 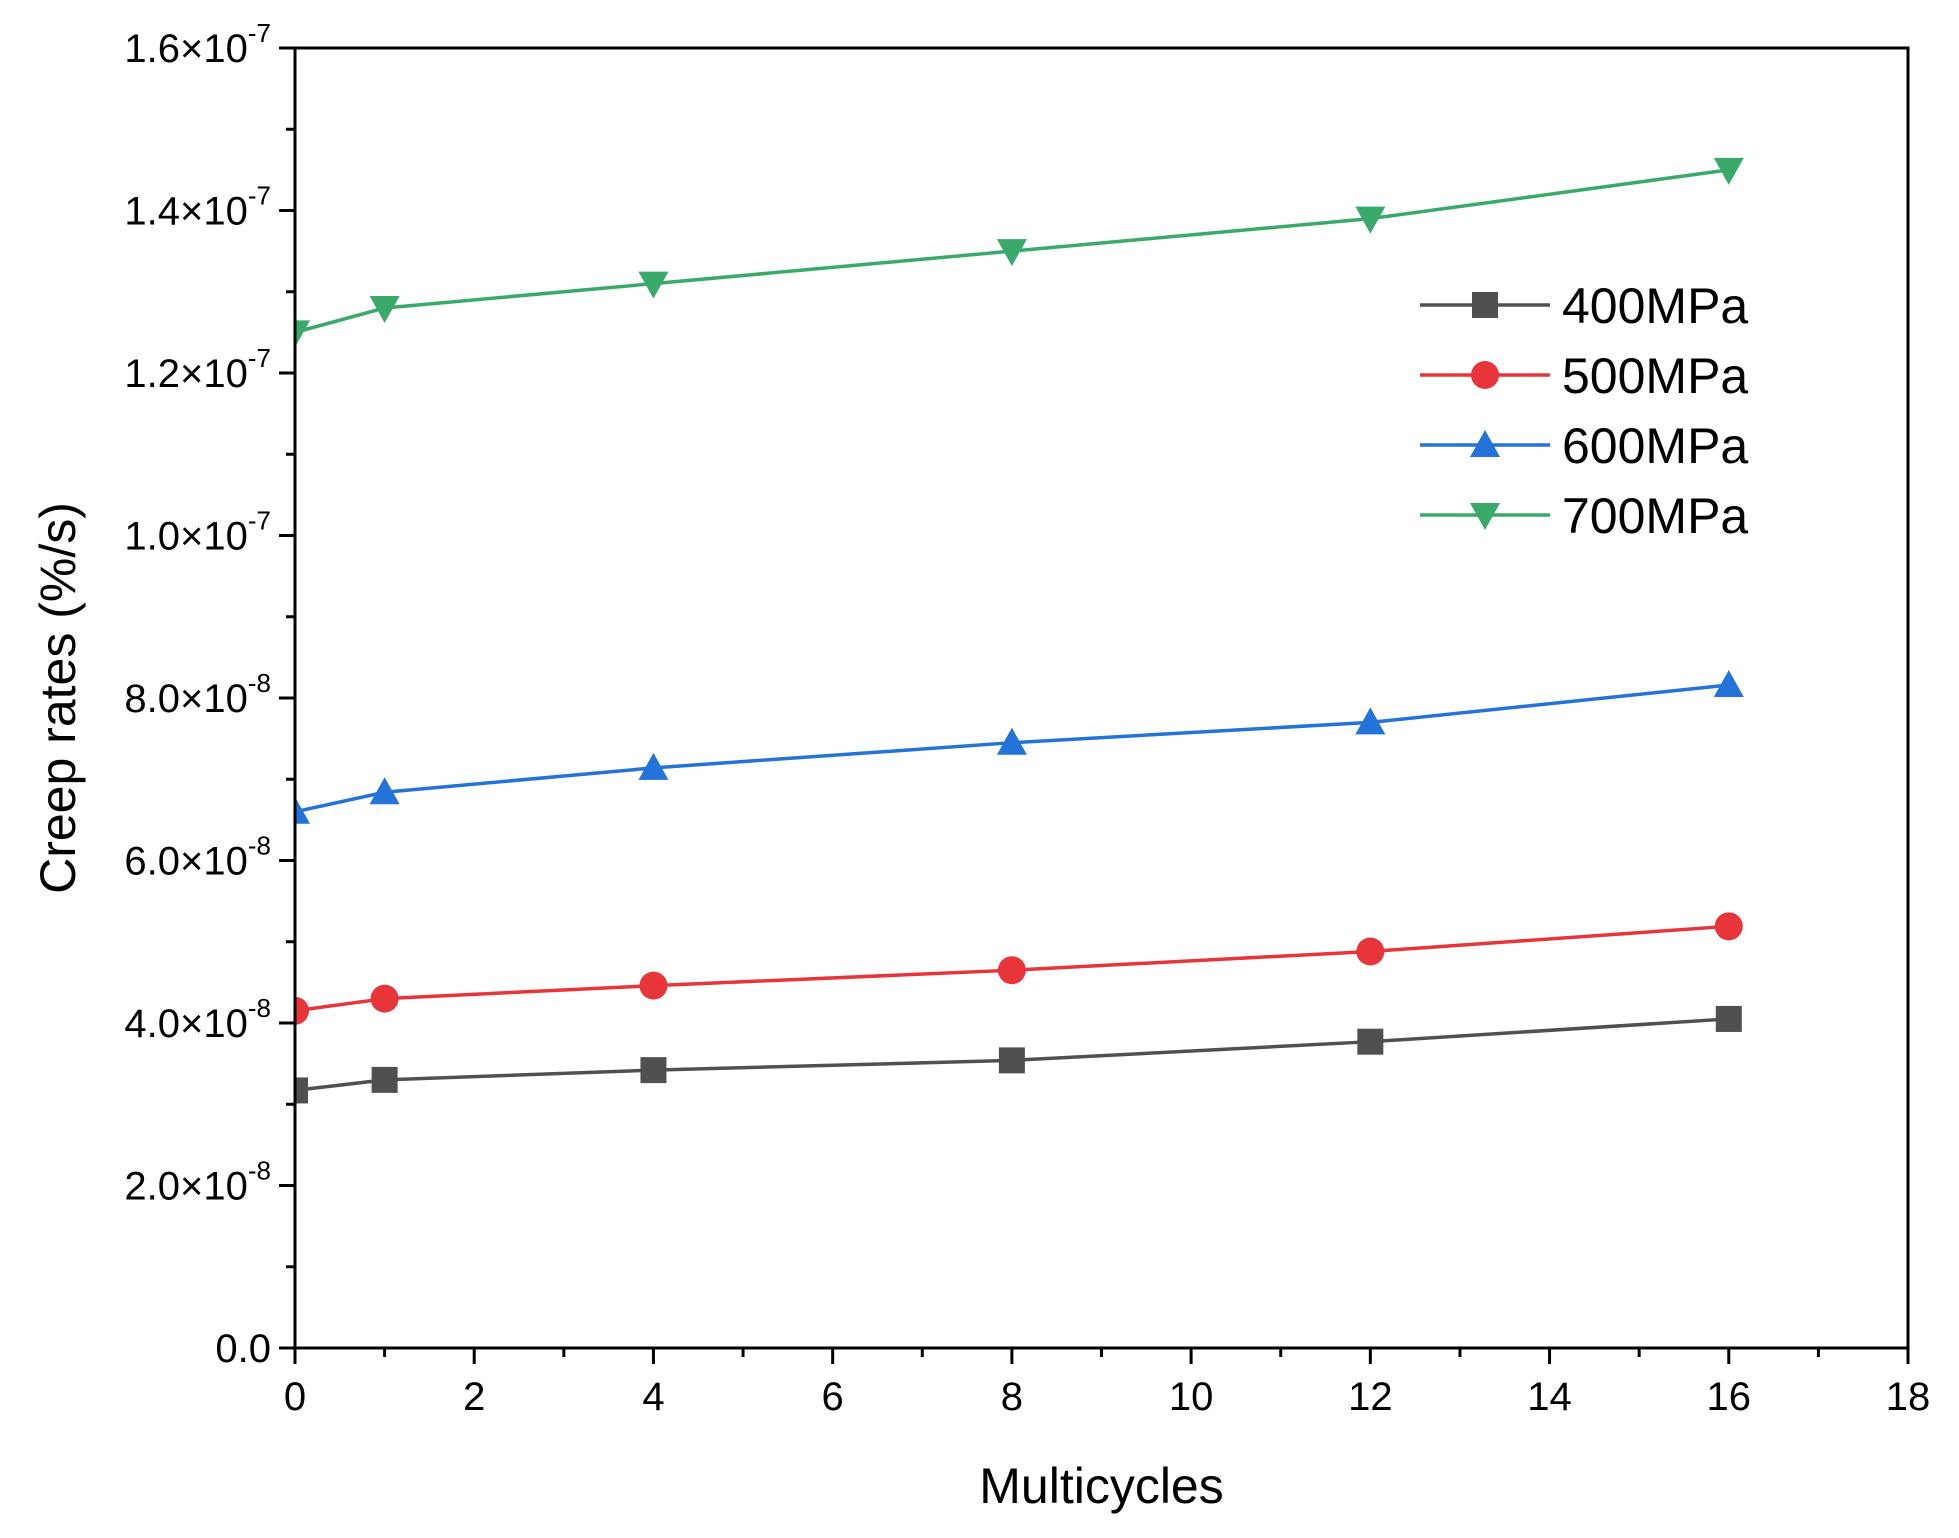 What do you see at coordinates (1101, 1486) in the screenshot?
I see `x-axis-title: Multicycles` at bounding box center [1101, 1486].